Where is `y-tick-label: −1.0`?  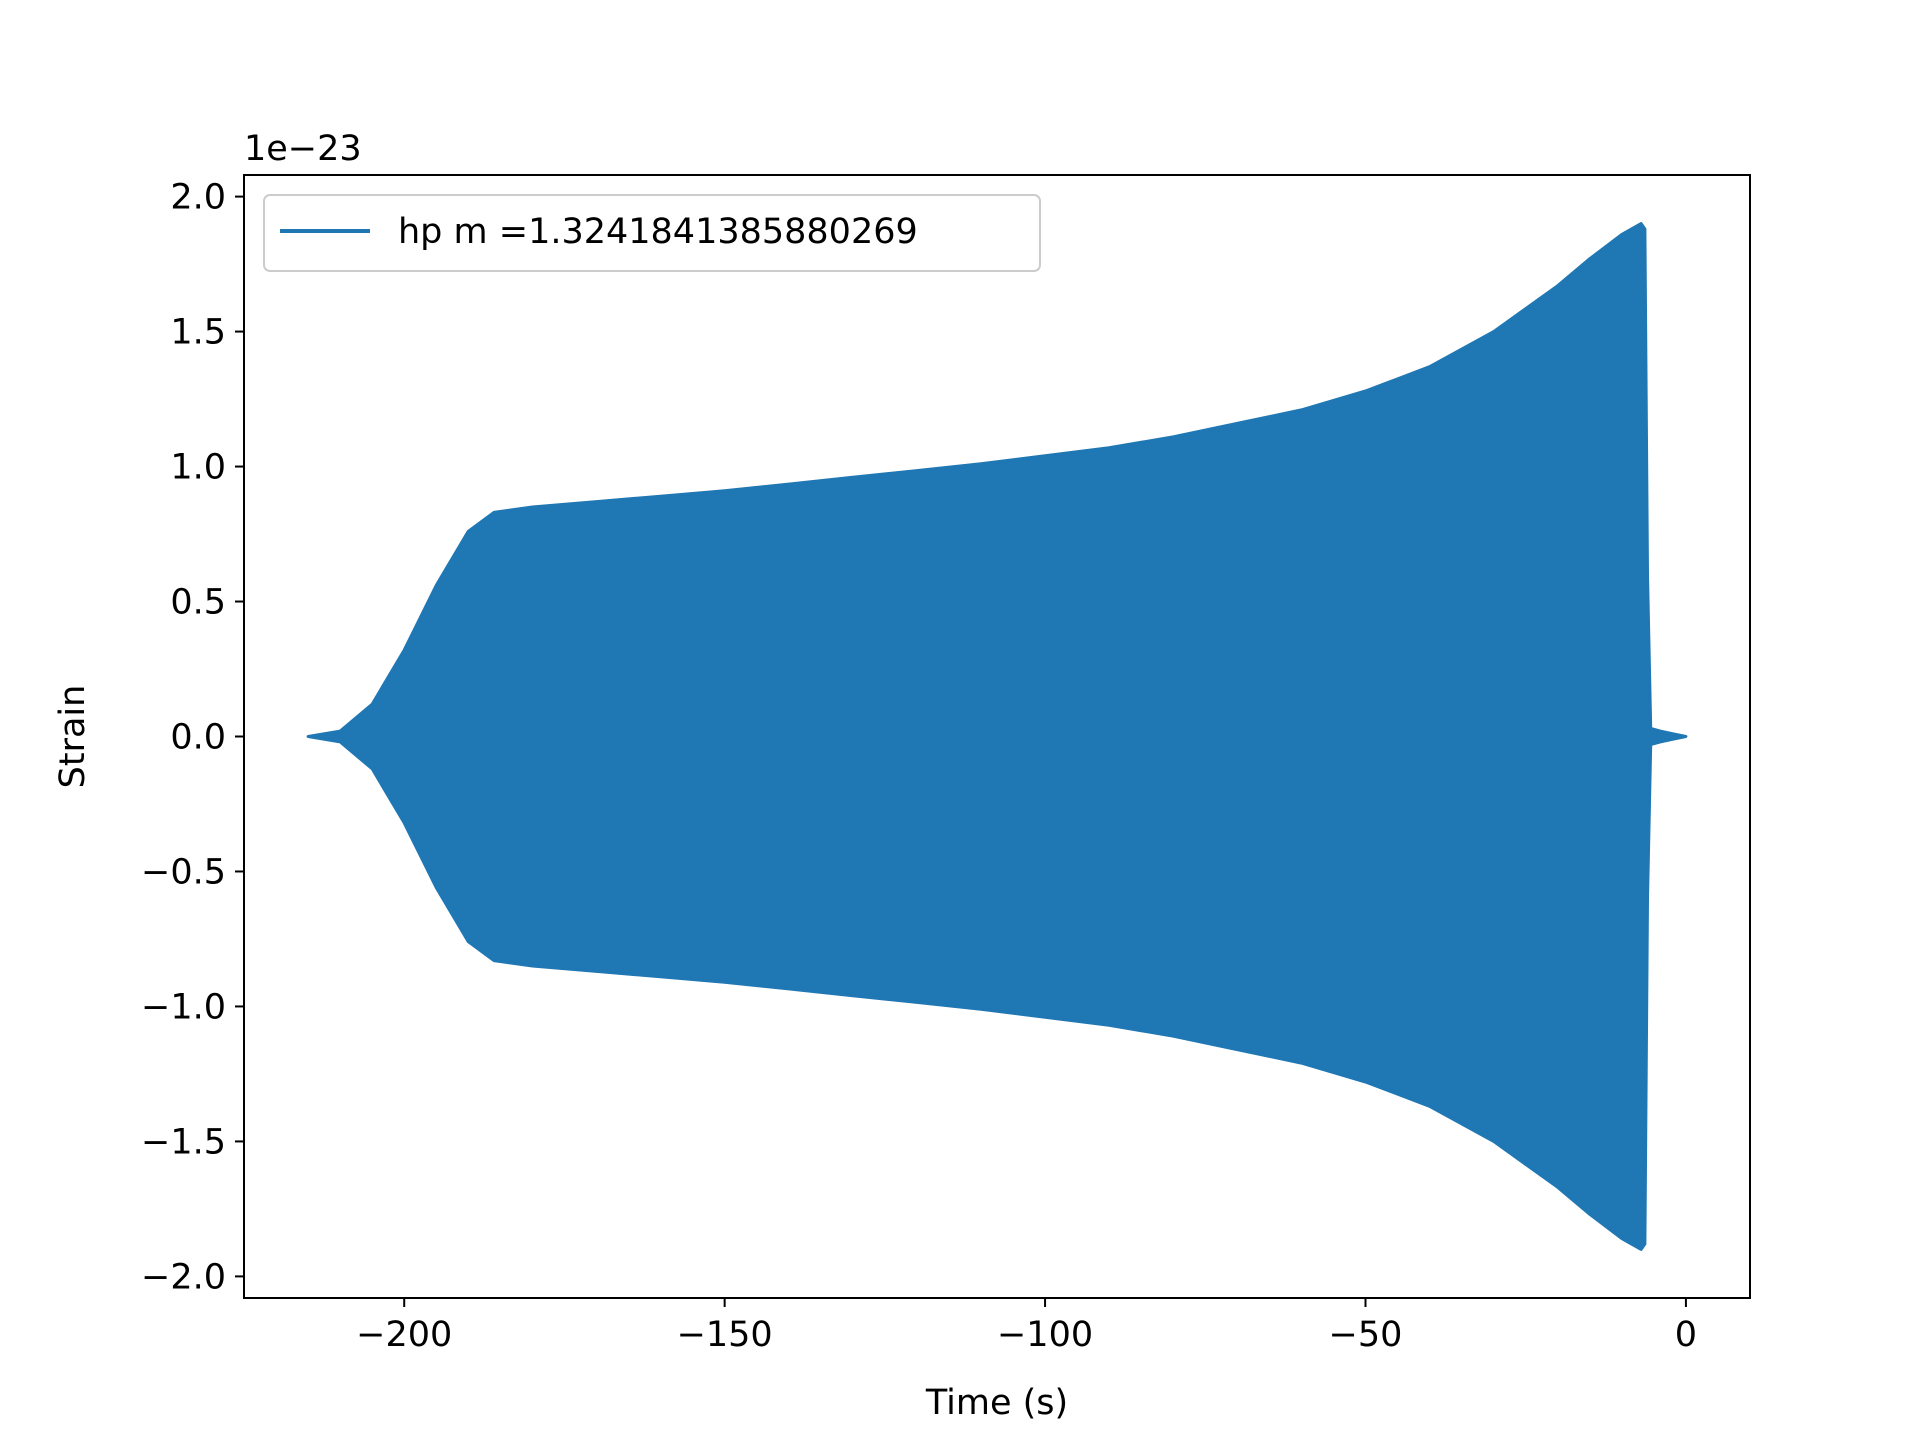
y-tick-label: −1.0 is located at coordinates (183, 1007).